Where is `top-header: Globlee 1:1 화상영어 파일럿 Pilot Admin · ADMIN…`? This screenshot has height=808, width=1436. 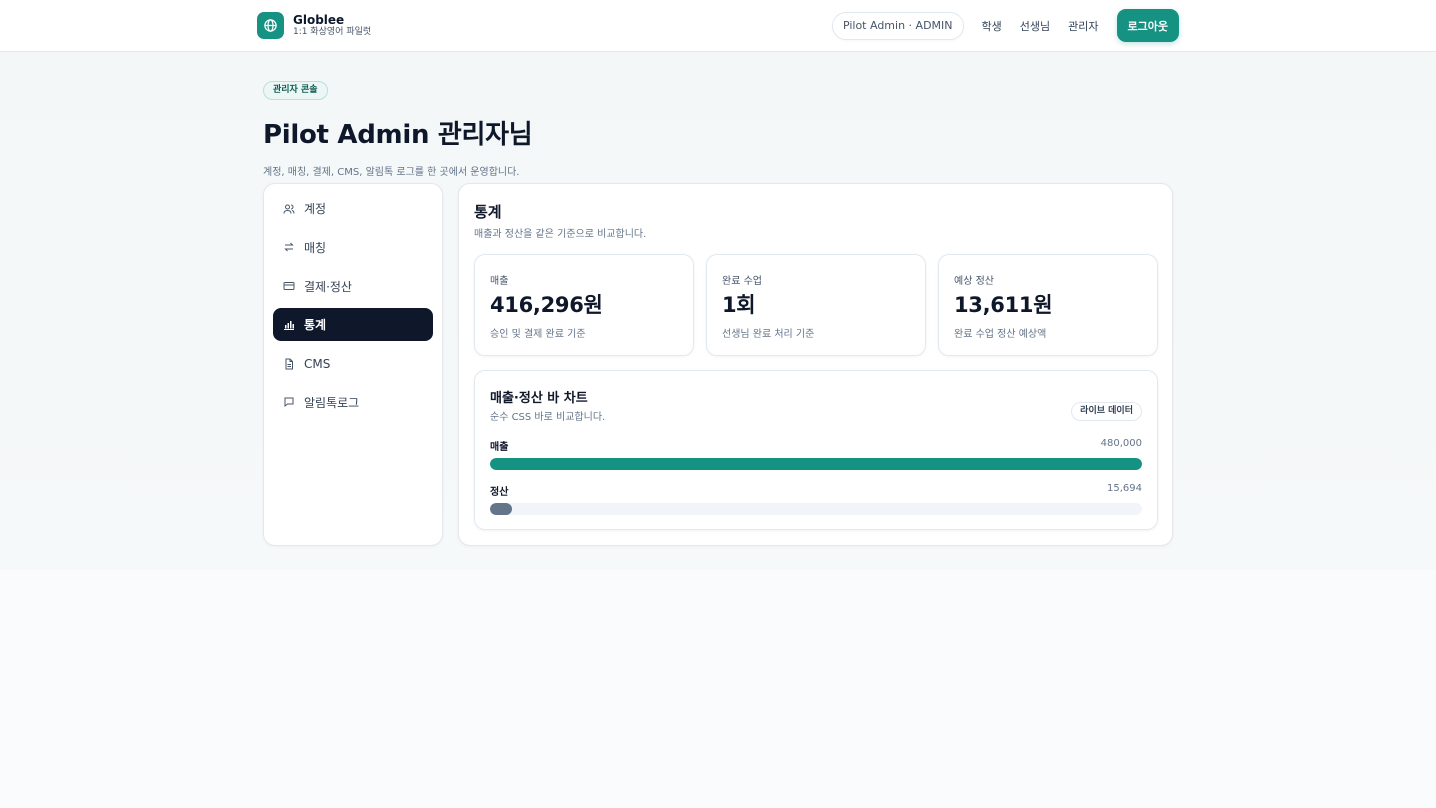 top-header: Globlee 1:1 화상영어 파일럿 Pilot Admin · ADMIN… is located at coordinates (718, 26).